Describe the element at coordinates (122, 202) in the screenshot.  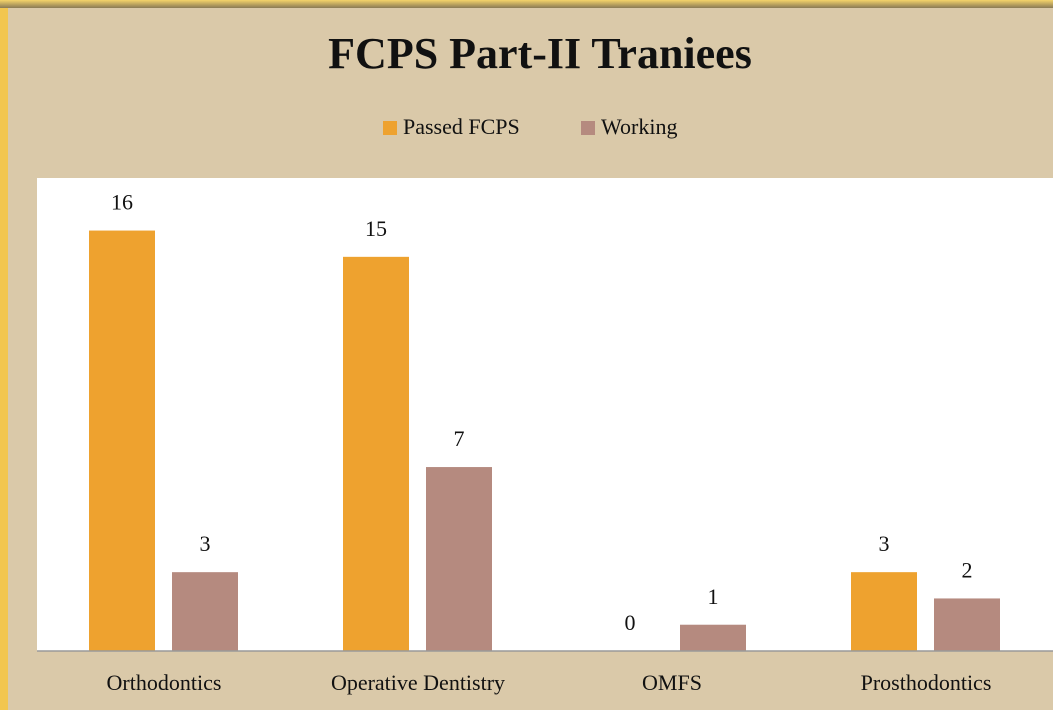
I see `value-label: 16` at that location.